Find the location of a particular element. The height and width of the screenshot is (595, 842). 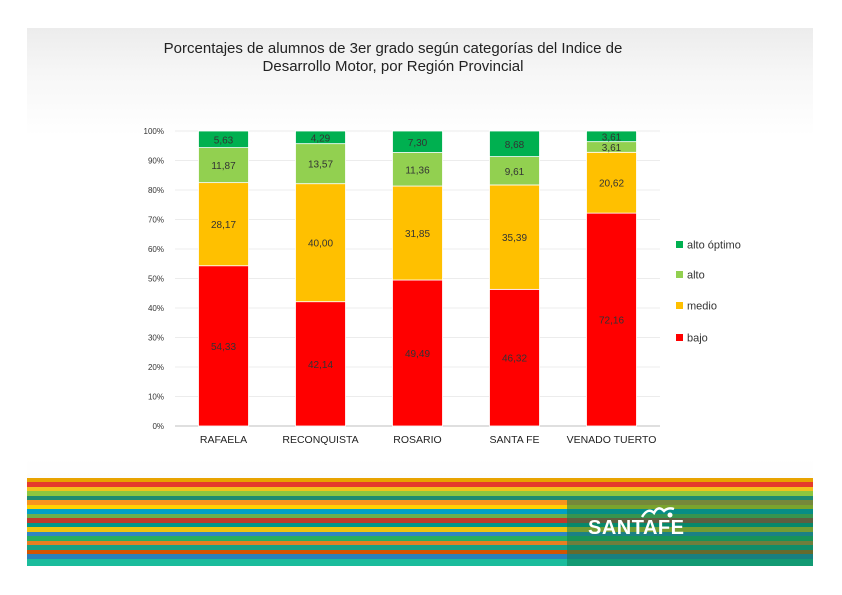

decorative-stripes is located at coordinates (420, 522).